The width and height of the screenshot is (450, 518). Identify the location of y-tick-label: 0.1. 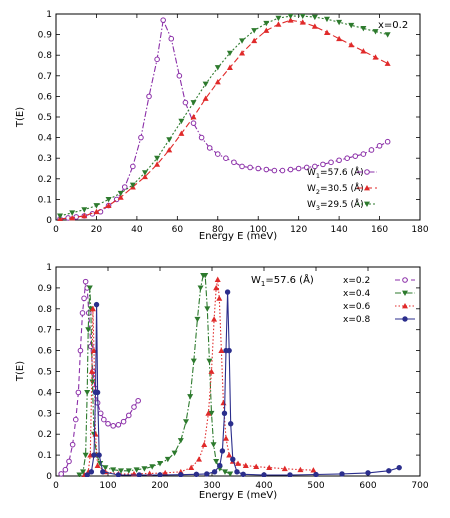
(45, 200).